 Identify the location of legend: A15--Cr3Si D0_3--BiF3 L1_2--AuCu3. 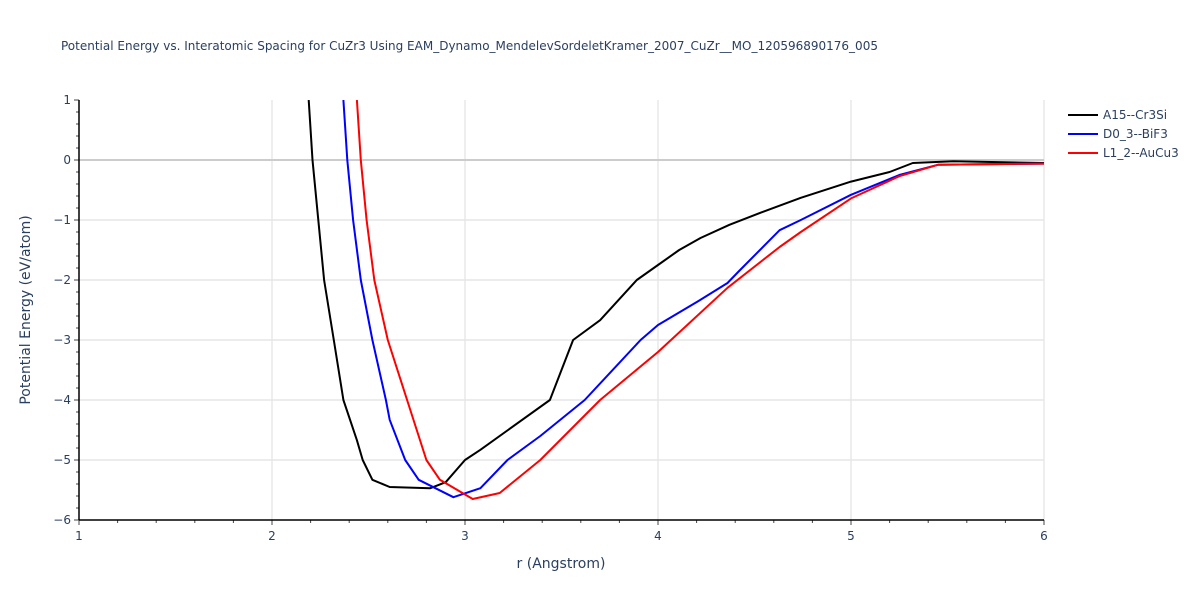
(1123, 134).